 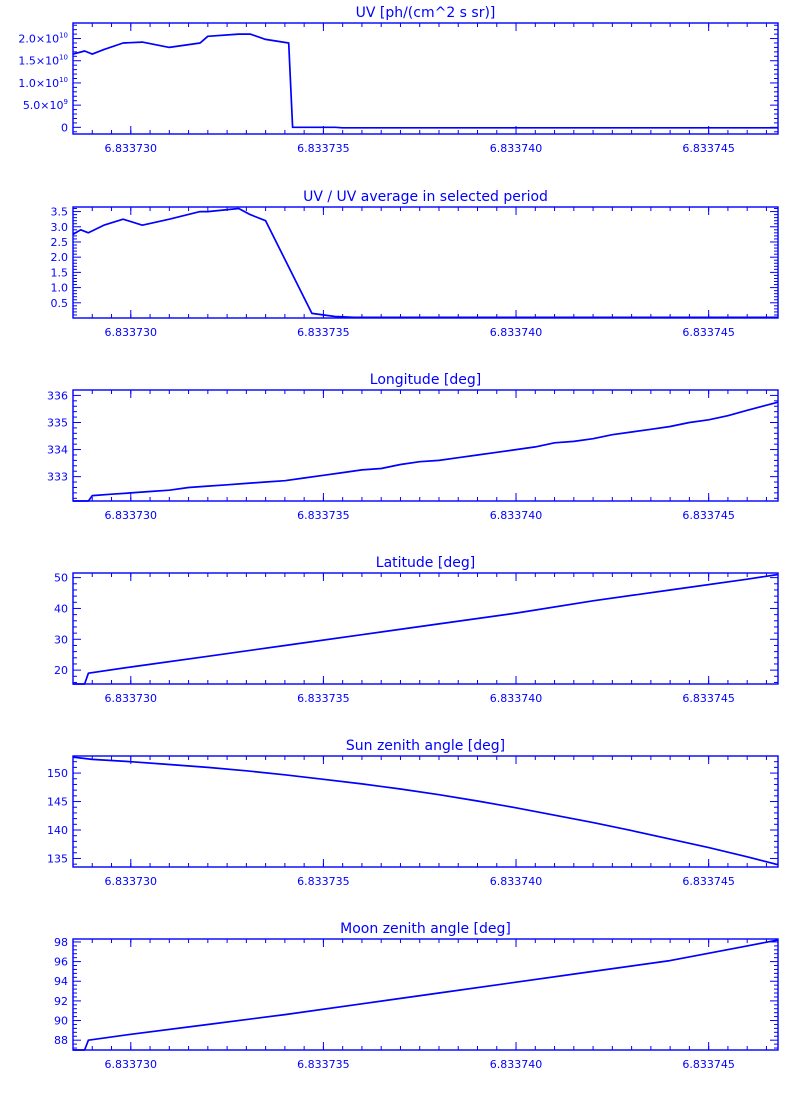 I want to click on y-tick-label: 92, so click(x=61, y=1001).